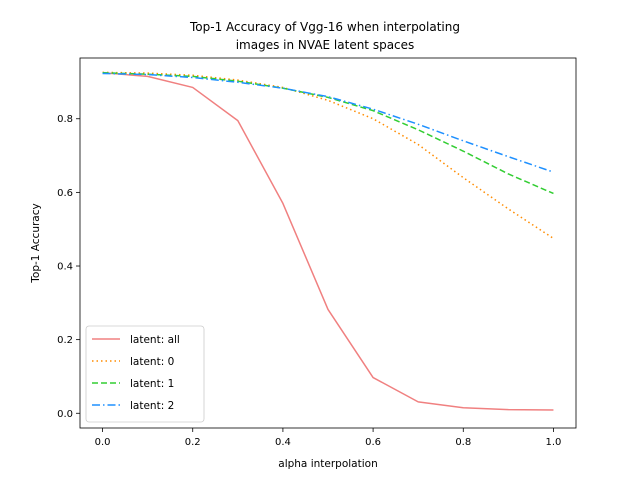 The height and width of the screenshot is (480, 640). I want to click on legend-label-2: latent: 1, so click(152, 384).